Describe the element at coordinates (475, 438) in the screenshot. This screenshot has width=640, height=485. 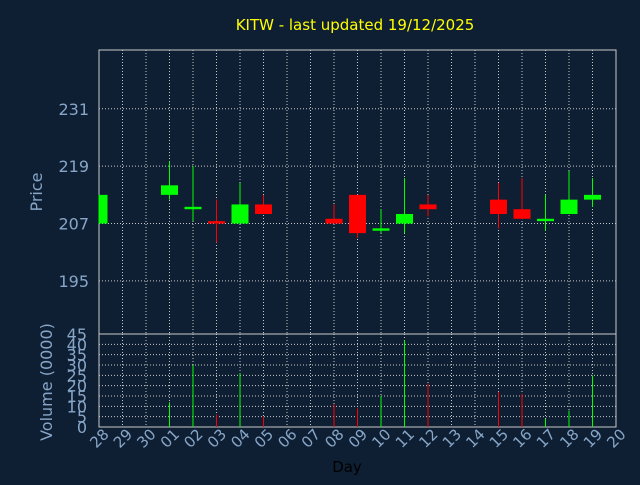
I see `x-tick-label: 14` at that location.